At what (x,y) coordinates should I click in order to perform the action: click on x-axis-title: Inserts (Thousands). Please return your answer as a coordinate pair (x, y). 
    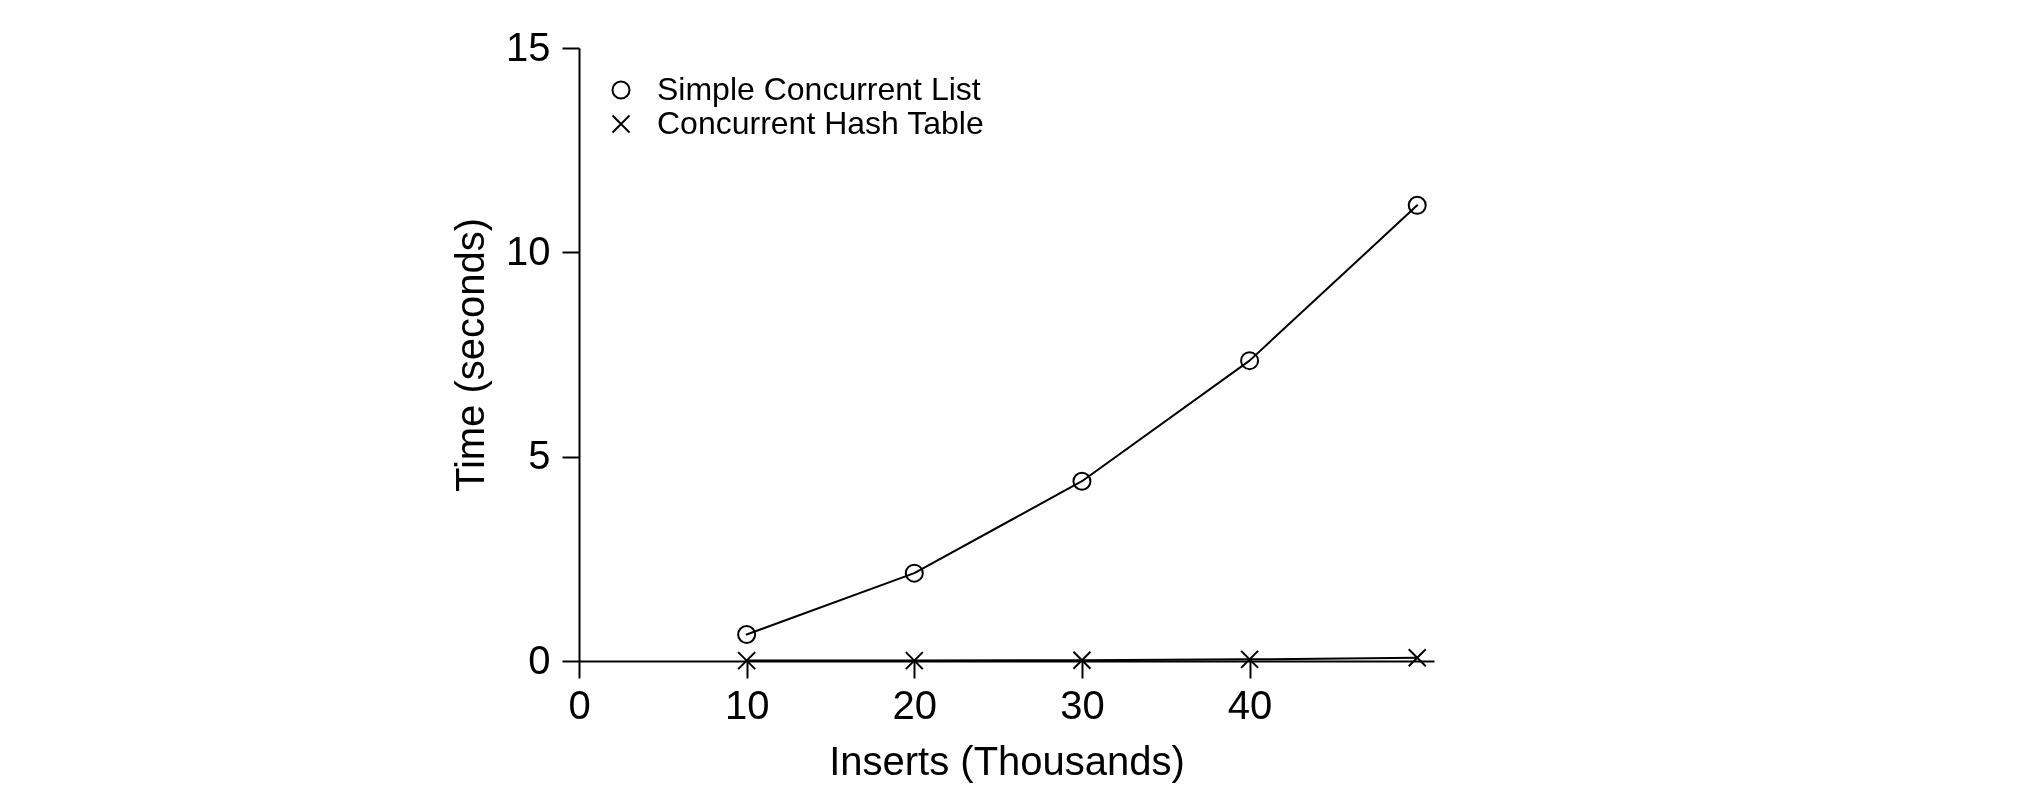
    Looking at the image, I should click on (1007, 760).